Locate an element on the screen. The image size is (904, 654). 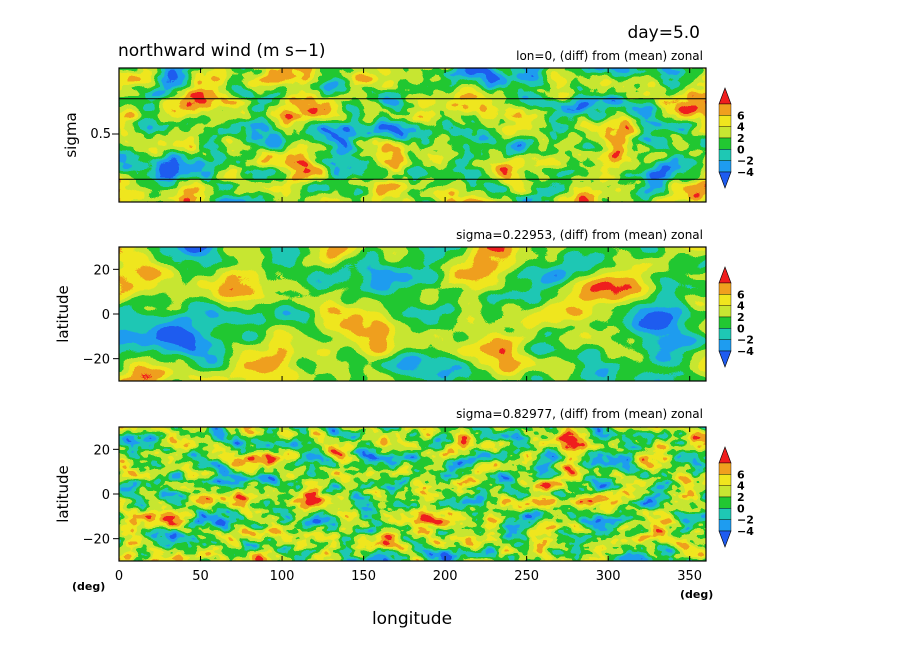
xtick-label: 200 is located at coordinates (445, 576).